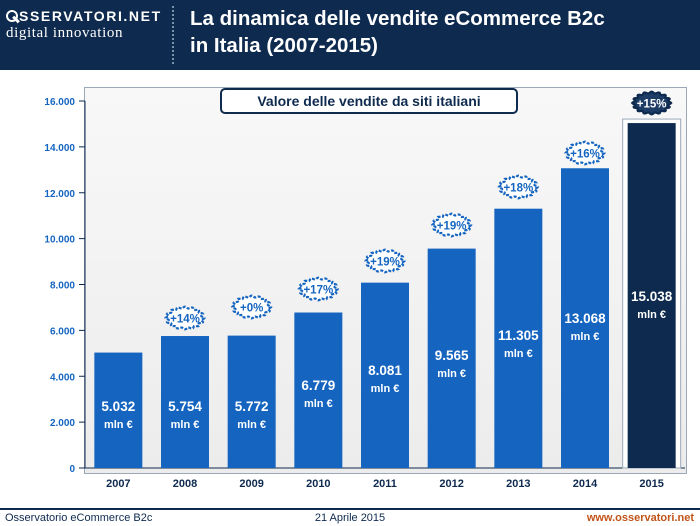 Image resolution: width=700 pixels, height=526 pixels. I want to click on growth-label: +18%, so click(518, 189).